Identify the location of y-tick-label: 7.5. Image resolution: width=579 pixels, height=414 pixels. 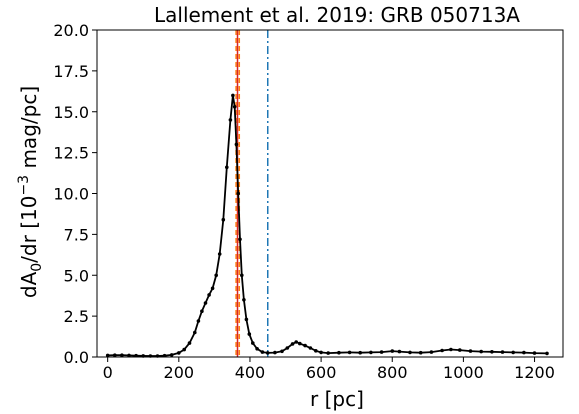
(76, 234).